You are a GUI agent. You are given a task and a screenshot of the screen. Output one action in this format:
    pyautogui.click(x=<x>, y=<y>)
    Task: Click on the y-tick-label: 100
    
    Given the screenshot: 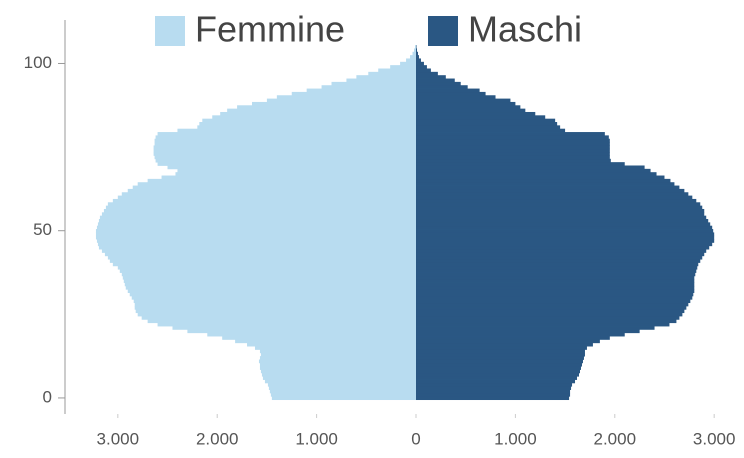 What is the action you would take?
    pyautogui.click(x=38, y=62)
    